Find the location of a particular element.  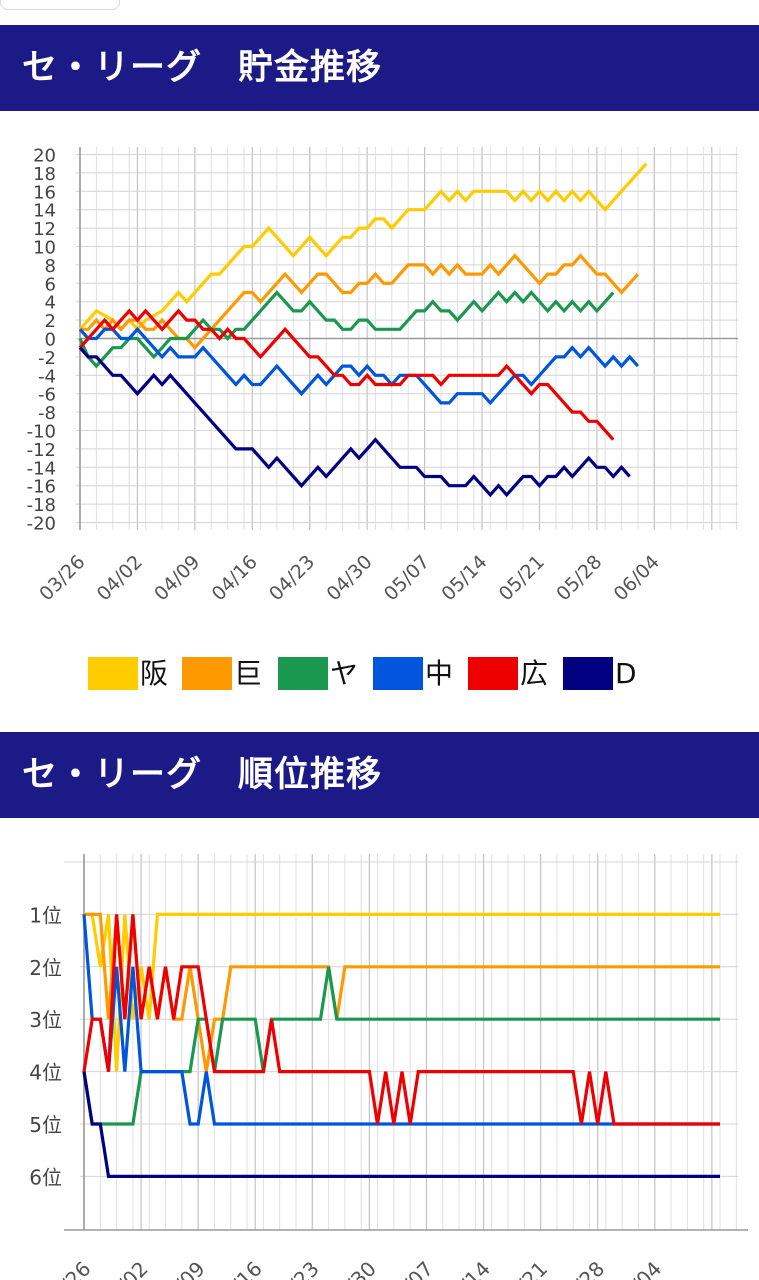

y-tick-labels: 1位 2位 3位 4位 5位 6位 is located at coordinates (45, 1046).